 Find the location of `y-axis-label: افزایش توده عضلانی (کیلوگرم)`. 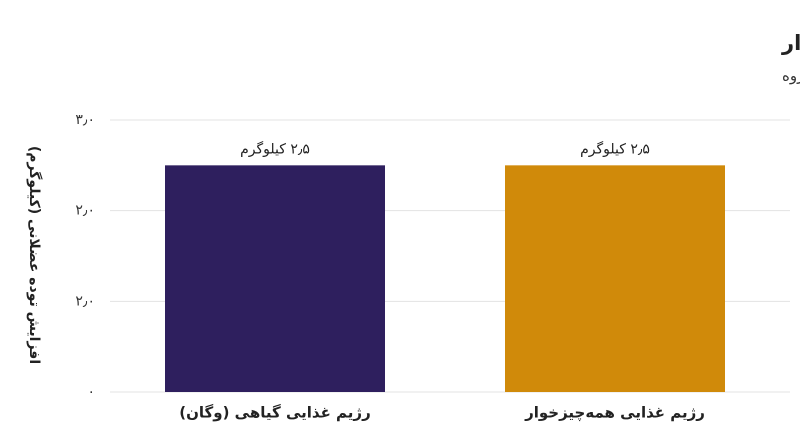

y-axis-label: افزایش توده عضلانی (کیلوگرم) is located at coordinates (34, 255).